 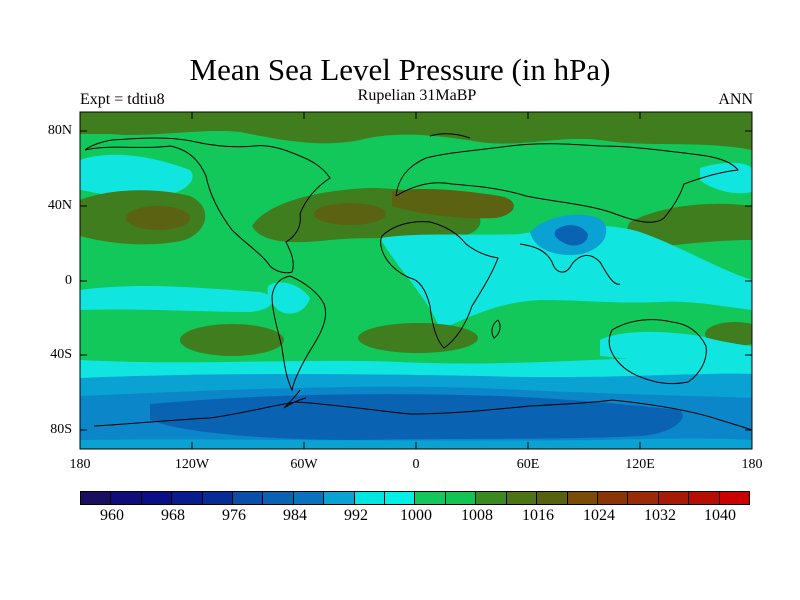 I want to click on lat-label-40s: 40S, so click(x=61, y=354).